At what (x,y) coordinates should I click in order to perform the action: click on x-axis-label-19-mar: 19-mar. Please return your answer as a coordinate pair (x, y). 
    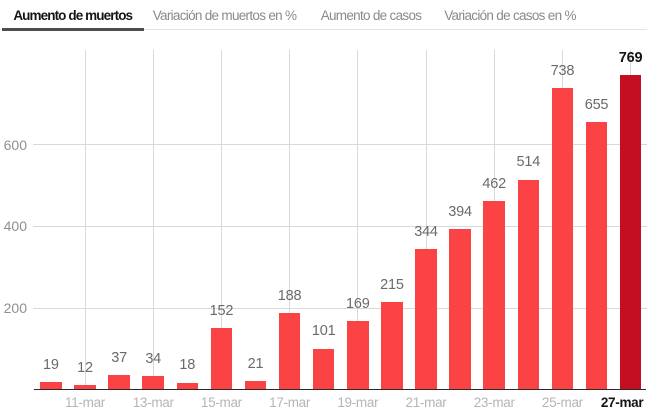
    Looking at the image, I should click on (358, 402).